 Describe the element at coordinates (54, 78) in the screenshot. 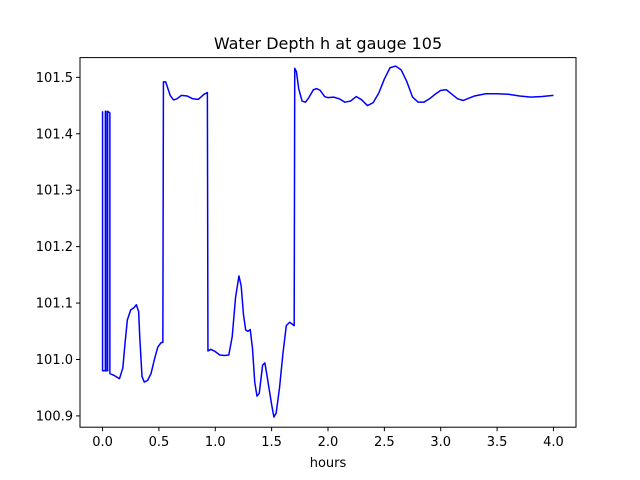

I see `y-tick-label: 101.5` at that location.